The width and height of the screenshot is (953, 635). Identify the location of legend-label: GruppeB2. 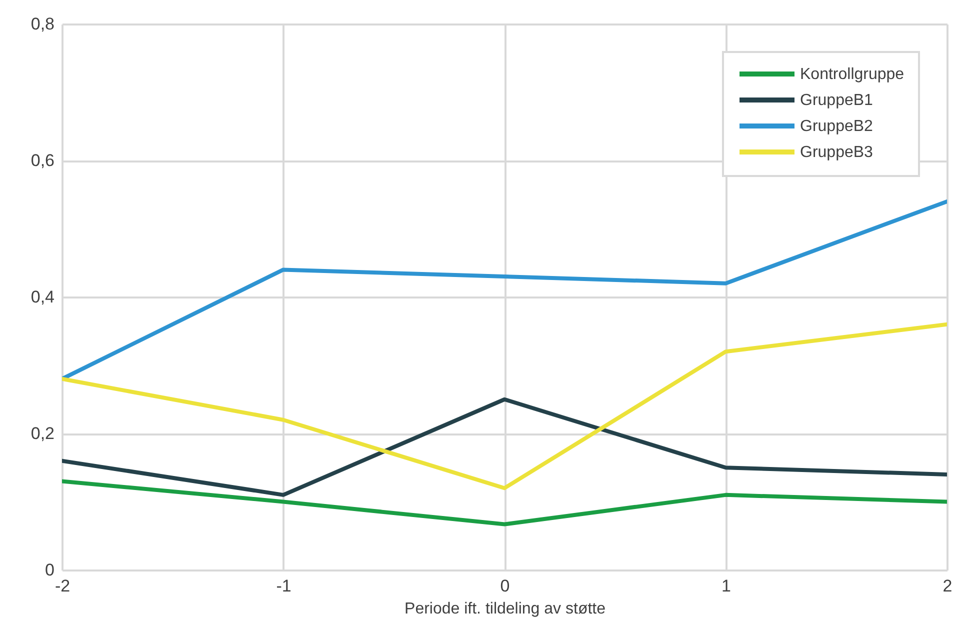
(837, 126).